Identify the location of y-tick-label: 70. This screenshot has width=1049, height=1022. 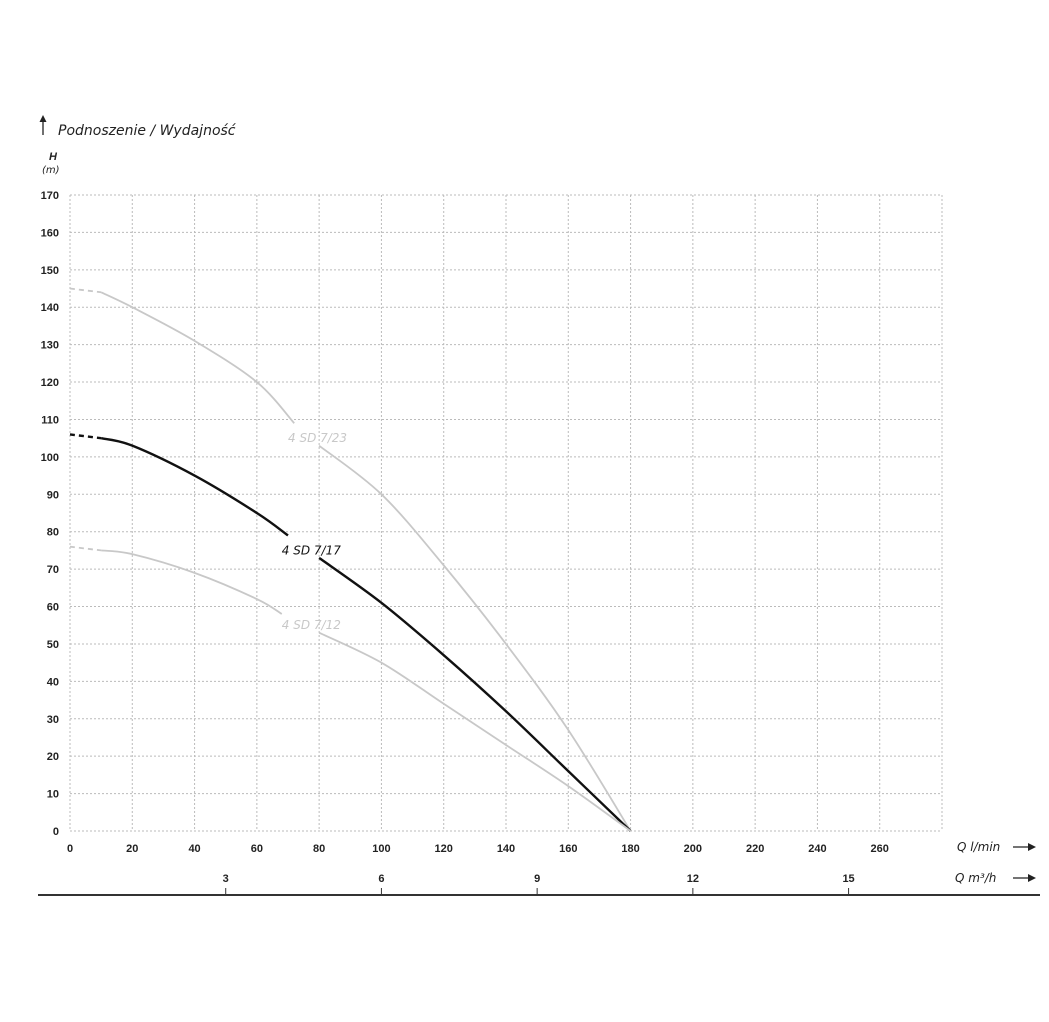
(53, 570).